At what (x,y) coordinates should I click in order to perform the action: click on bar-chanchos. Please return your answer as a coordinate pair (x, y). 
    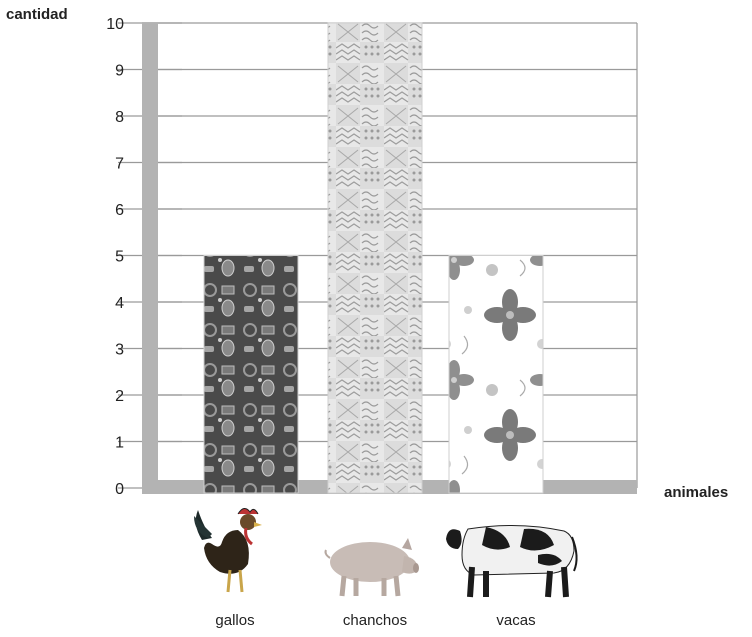
    Looking at the image, I should click on (375, 258).